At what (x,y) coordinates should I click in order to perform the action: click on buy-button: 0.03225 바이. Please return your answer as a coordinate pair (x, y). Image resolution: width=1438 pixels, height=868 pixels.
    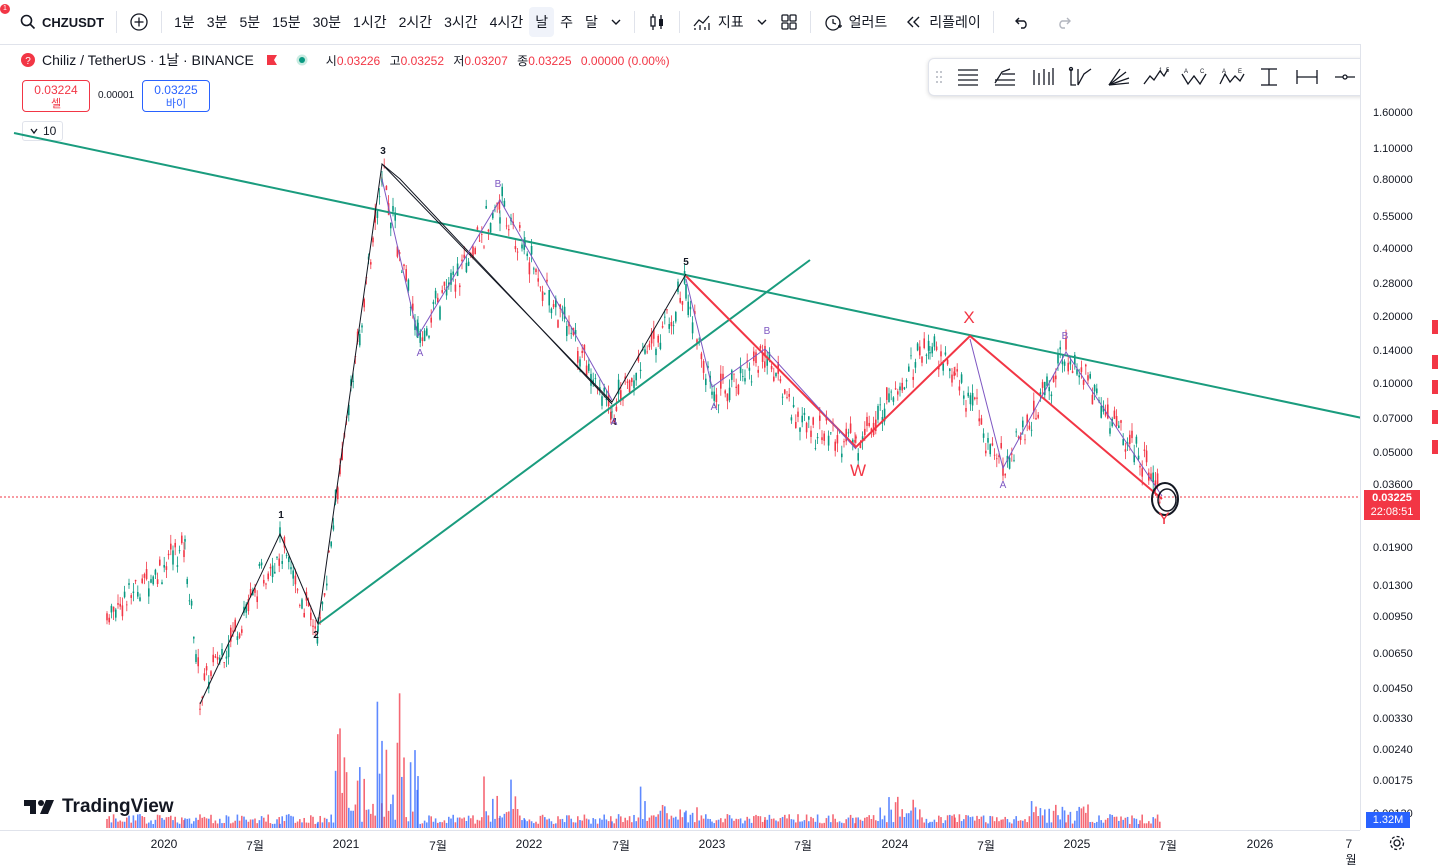
    Looking at the image, I should click on (176, 96).